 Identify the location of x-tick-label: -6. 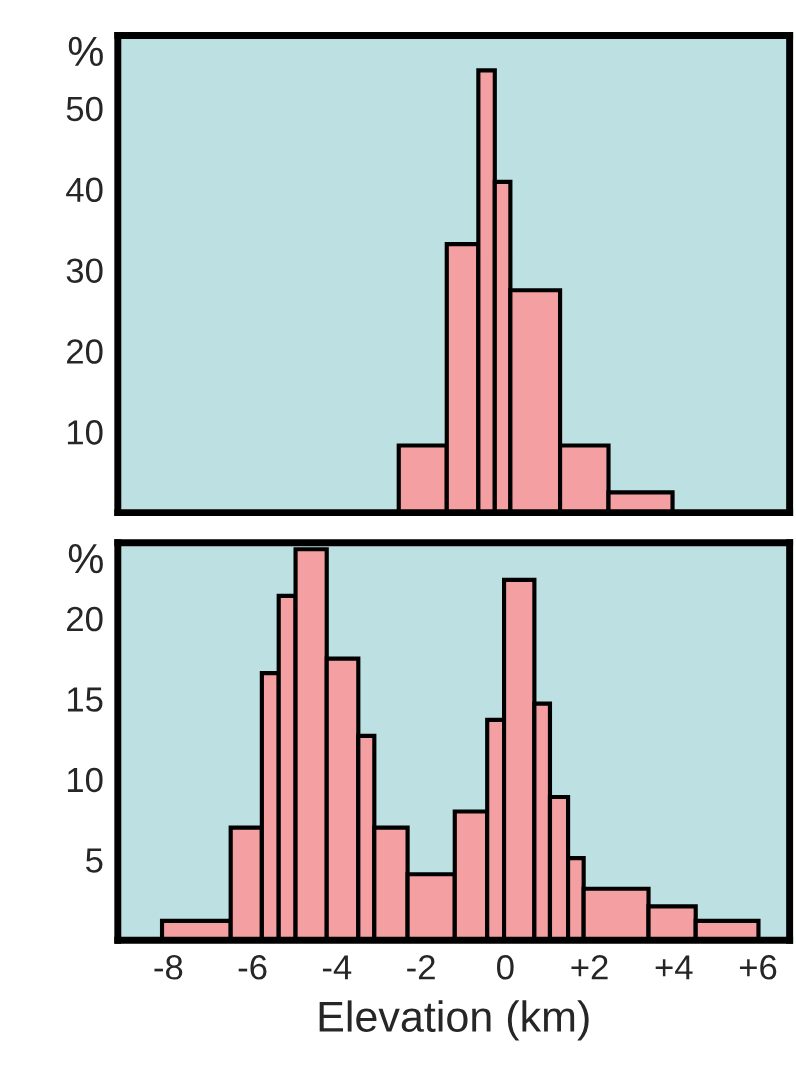
(252, 967).